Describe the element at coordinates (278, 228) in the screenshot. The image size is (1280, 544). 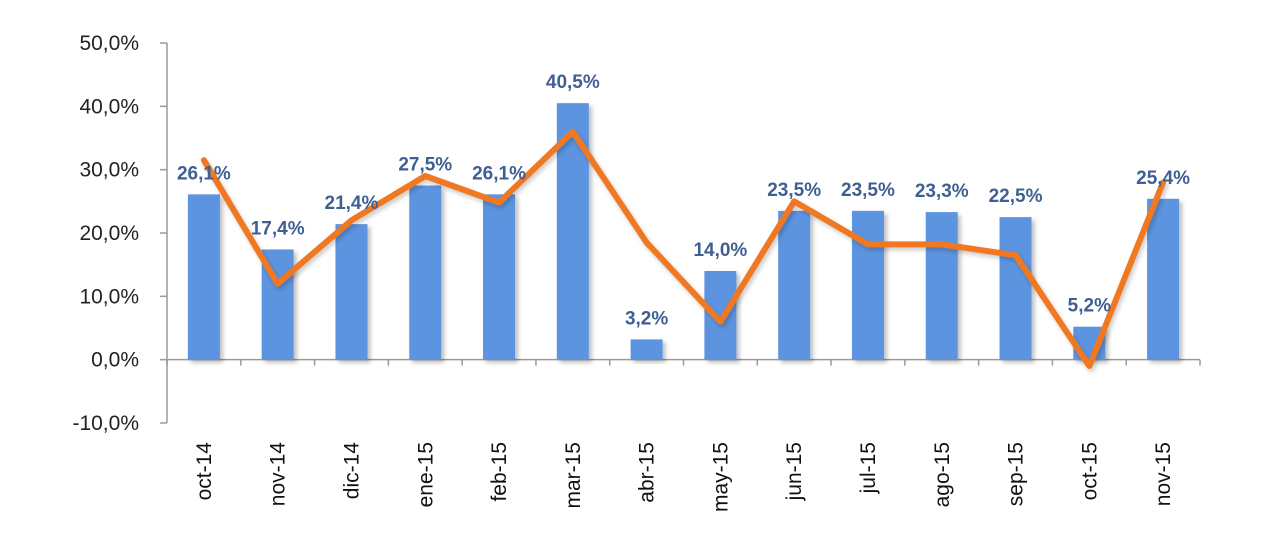
I see `data-label: 17,4%` at that location.